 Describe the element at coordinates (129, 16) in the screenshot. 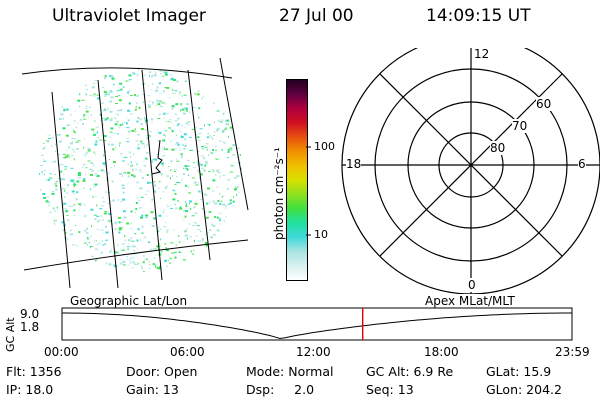

I see `instrument-title: Ultraviolet Imager` at that location.